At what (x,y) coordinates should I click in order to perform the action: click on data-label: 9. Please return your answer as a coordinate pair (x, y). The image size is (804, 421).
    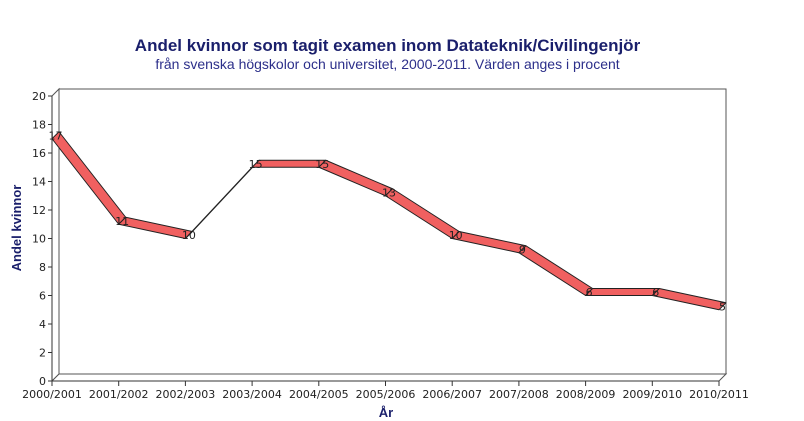
    Looking at the image, I should click on (522, 249).